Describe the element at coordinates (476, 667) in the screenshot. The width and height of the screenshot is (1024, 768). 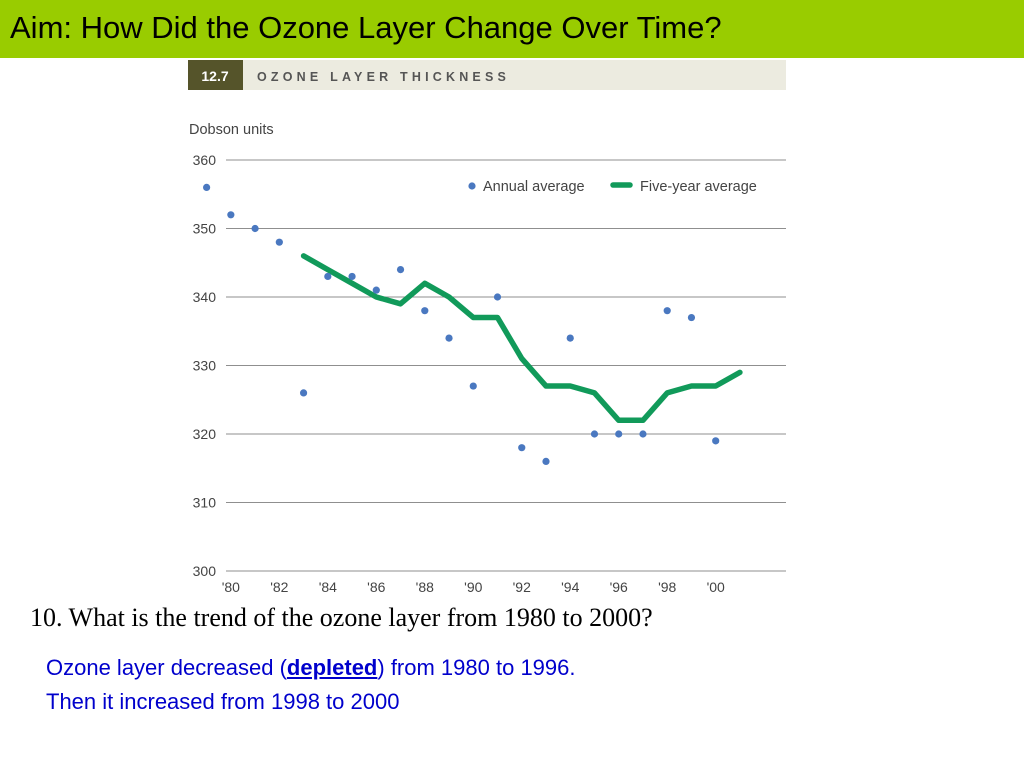
I see `answer-line-1-end: ) from 1980 to 1996.` at that location.